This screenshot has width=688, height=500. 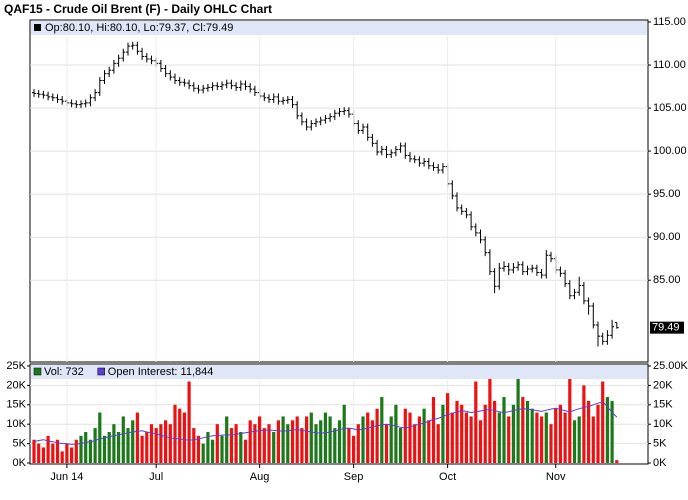 What do you see at coordinates (663, 385) in the screenshot?
I see `y2-tick-label: 20K` at bounding box center [663, 385].